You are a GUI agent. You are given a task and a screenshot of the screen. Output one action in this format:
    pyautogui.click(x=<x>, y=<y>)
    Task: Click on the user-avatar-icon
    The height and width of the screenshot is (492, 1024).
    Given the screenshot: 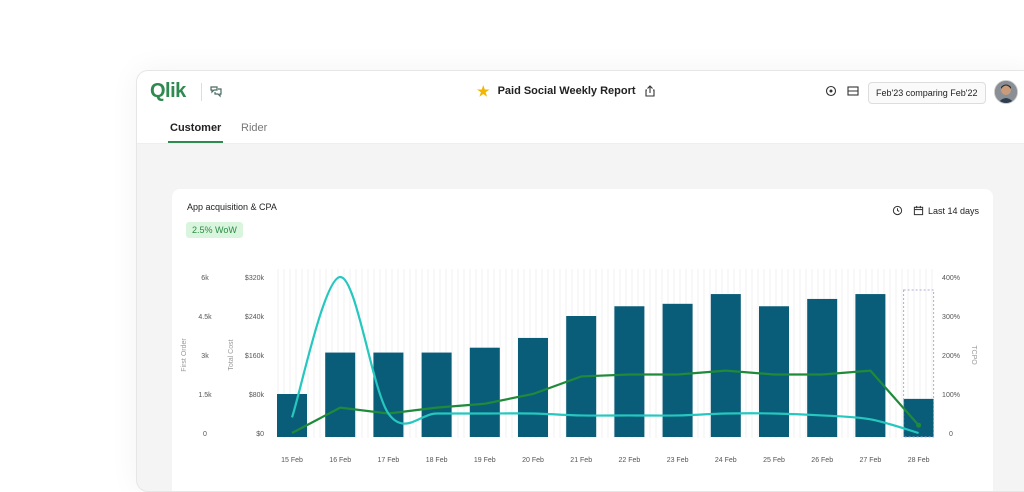 What is the action you would take?
    pyautogui.click(x=1006, y=92)
    